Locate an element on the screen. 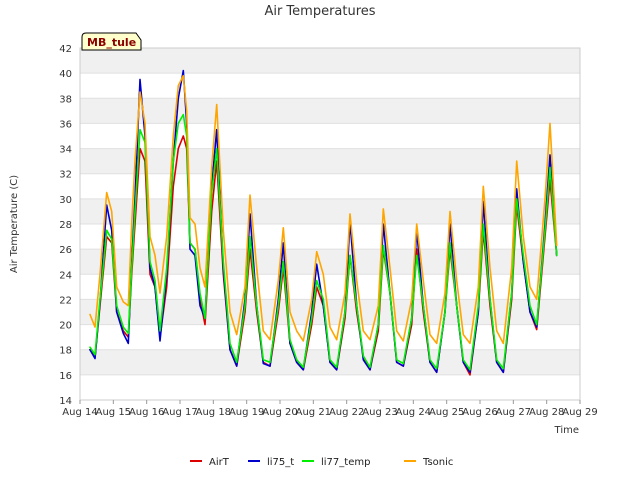 The image size is (640, 480). y-tick-label: 28 is located at coordinates (65, 225).